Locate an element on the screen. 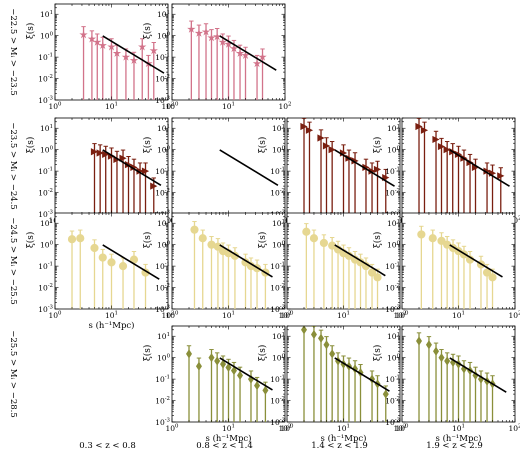 The width and height of the screenshot is (520, 453). x-tick-label-exp: 0 is located at coordinates (407, 314).